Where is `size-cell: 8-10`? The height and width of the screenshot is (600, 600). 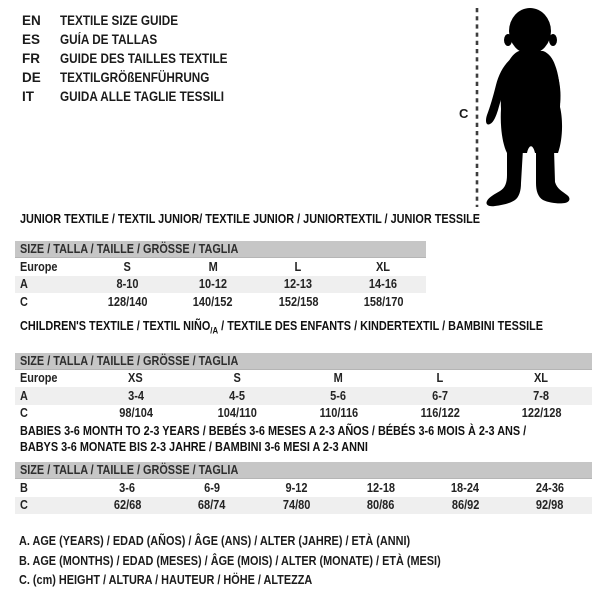
size-cell: 8-10 is located at coordinates (127, 285).